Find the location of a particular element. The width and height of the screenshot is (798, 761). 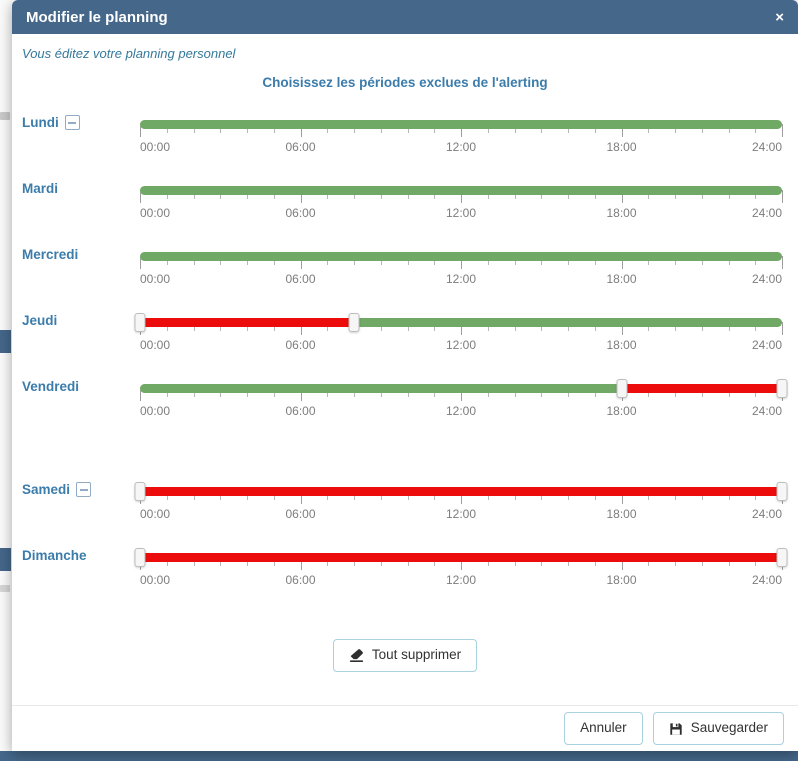

save-button: Sauvegarder is located at coordinates (718, 728).